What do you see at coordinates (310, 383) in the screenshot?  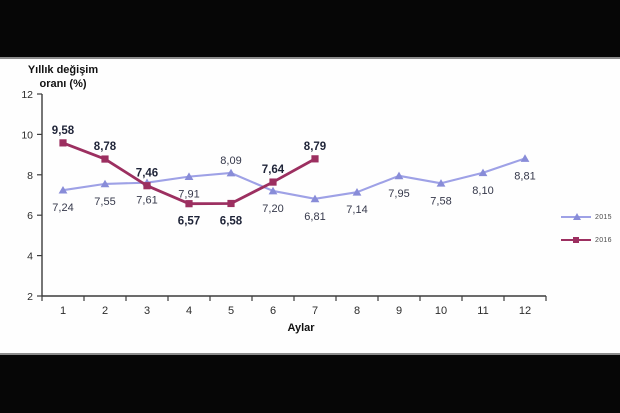 I see `bottom-letterbox-bar` at bounding box center [310, 383].